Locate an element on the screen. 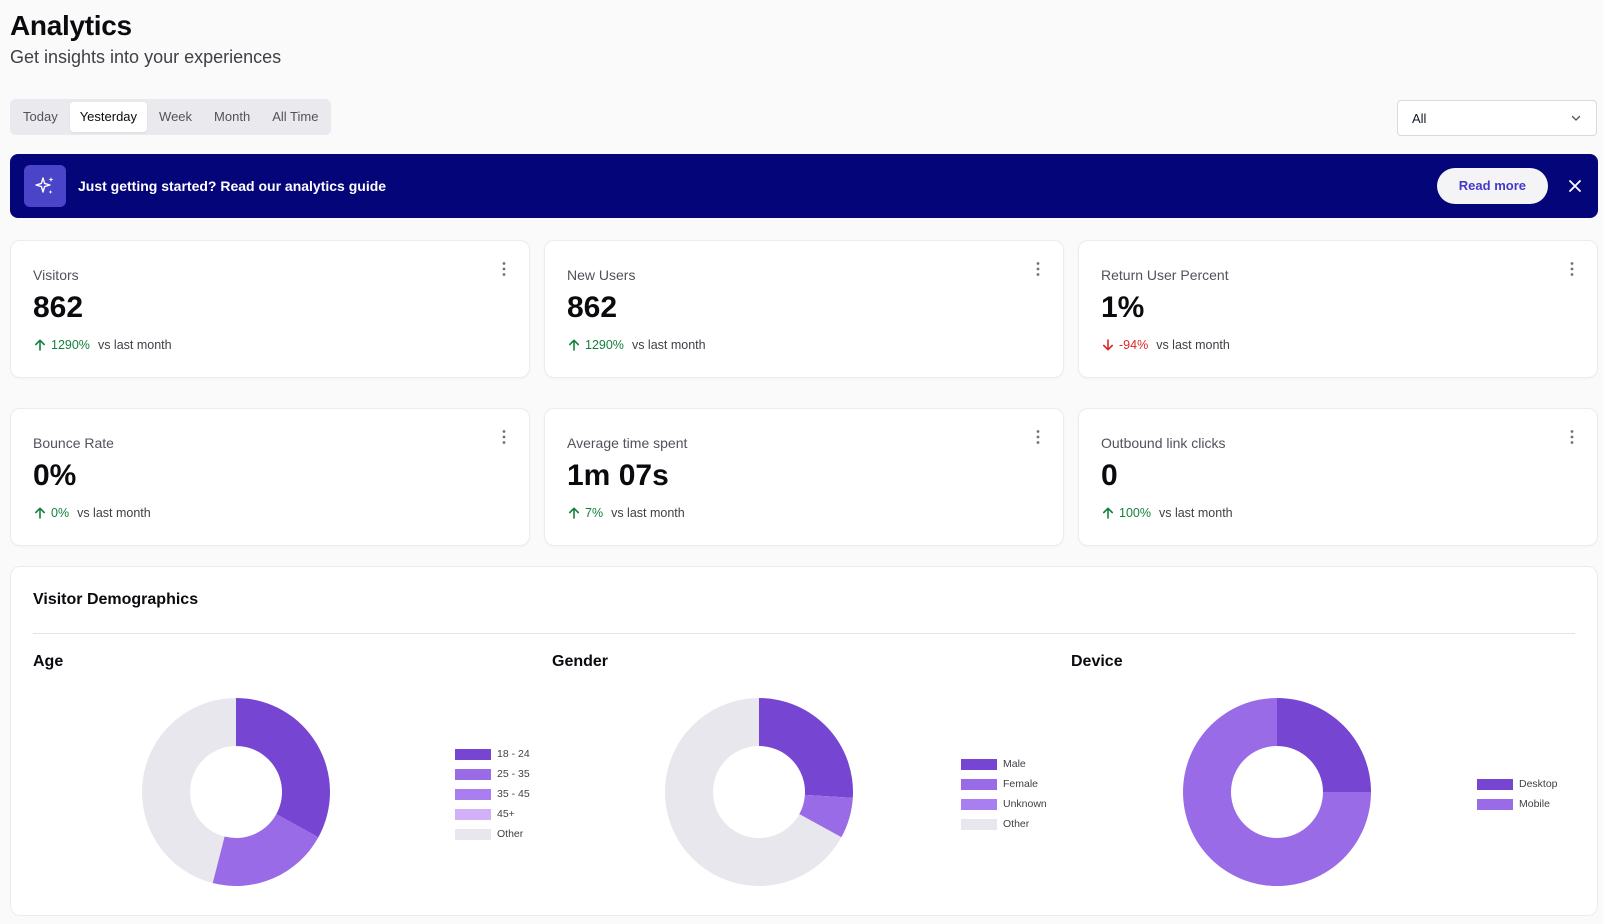 Image resolution: width=1603 pixels, height=924 pixels. stat-label: Visitors is located at coordinates (56, 275).